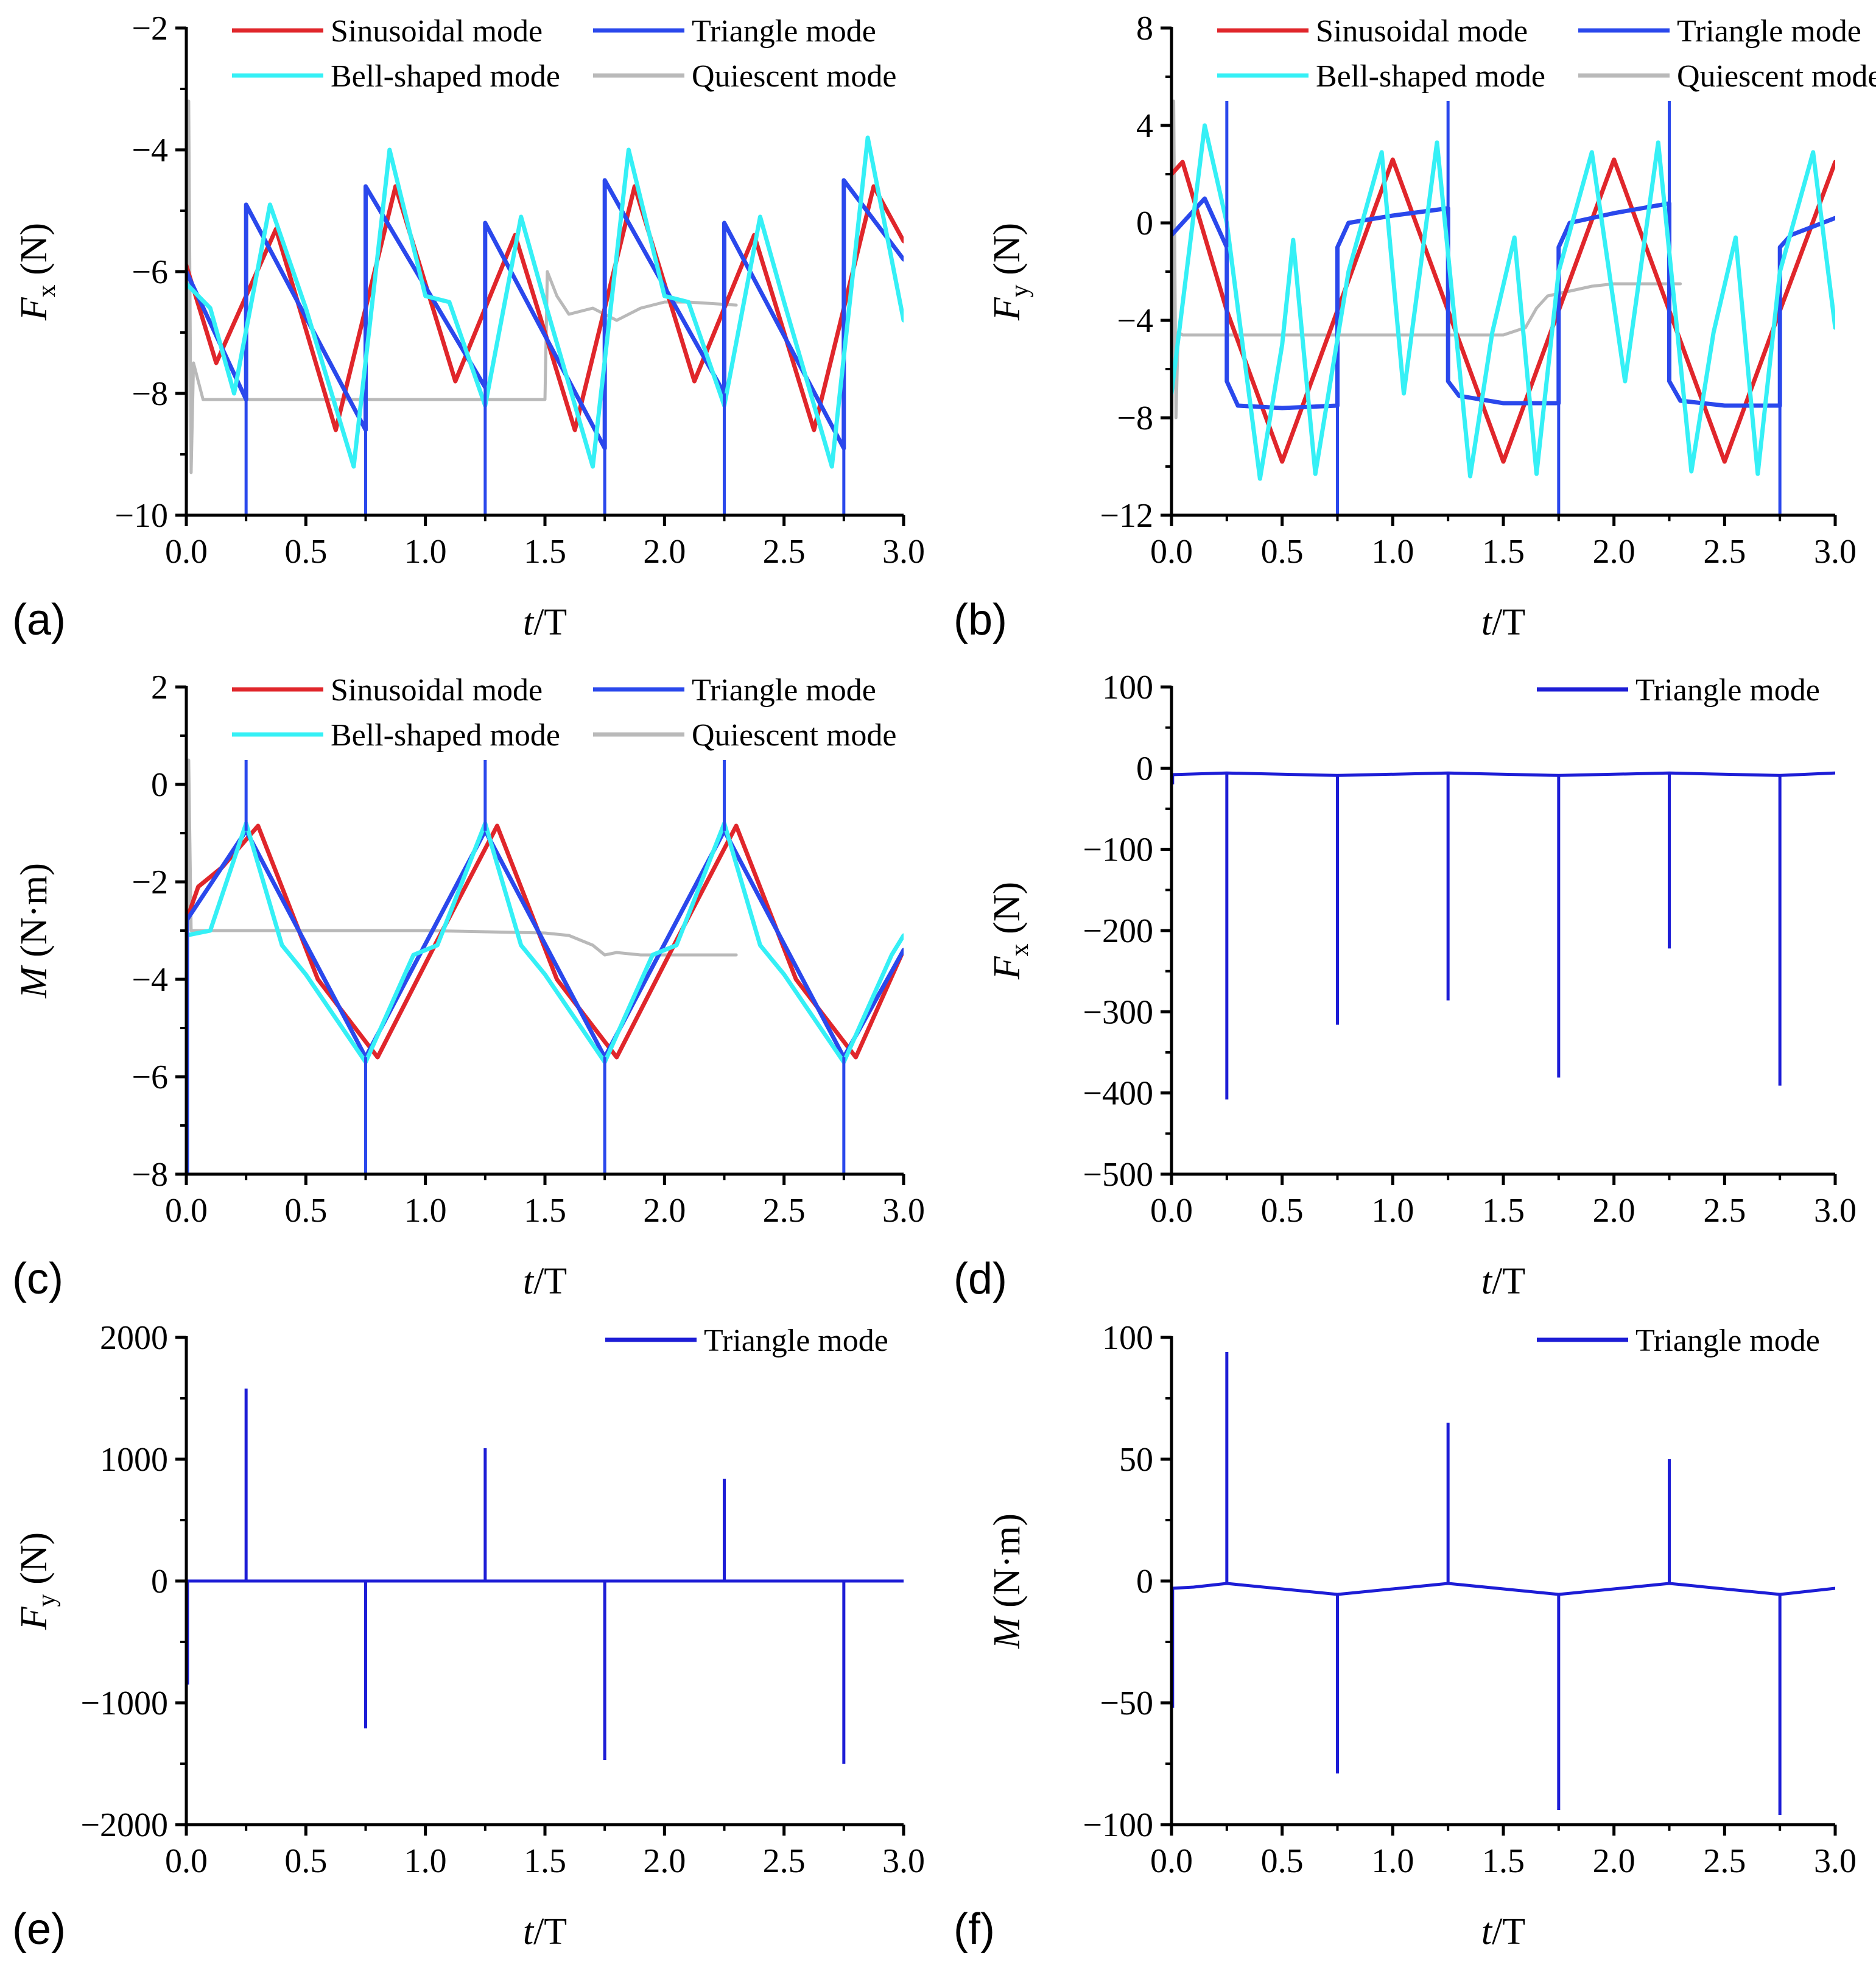  Describe the element at coordinates (37, 1279) in the screenshot. I see `panel-label: (c)` at that location.